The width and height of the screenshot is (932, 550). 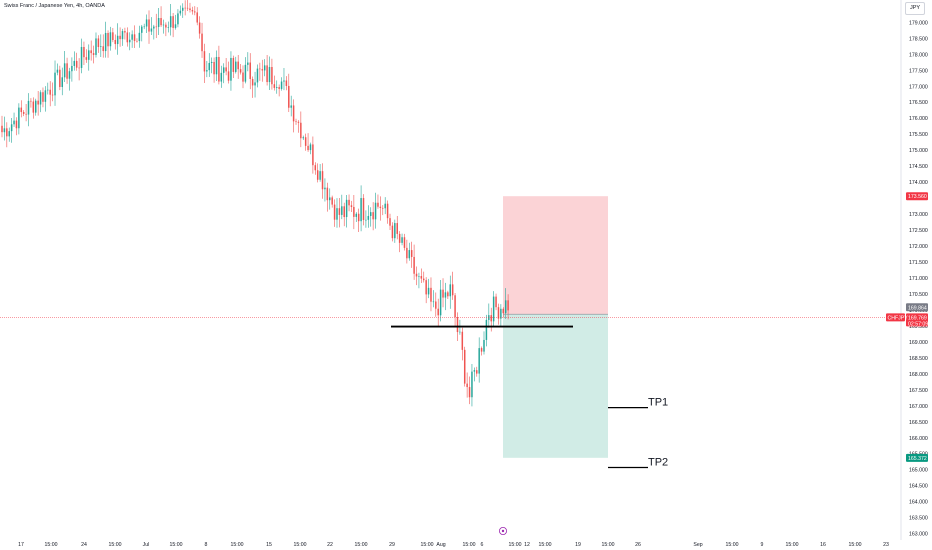 I want to click on currency-button: JPY, so click(x=915, y=8).